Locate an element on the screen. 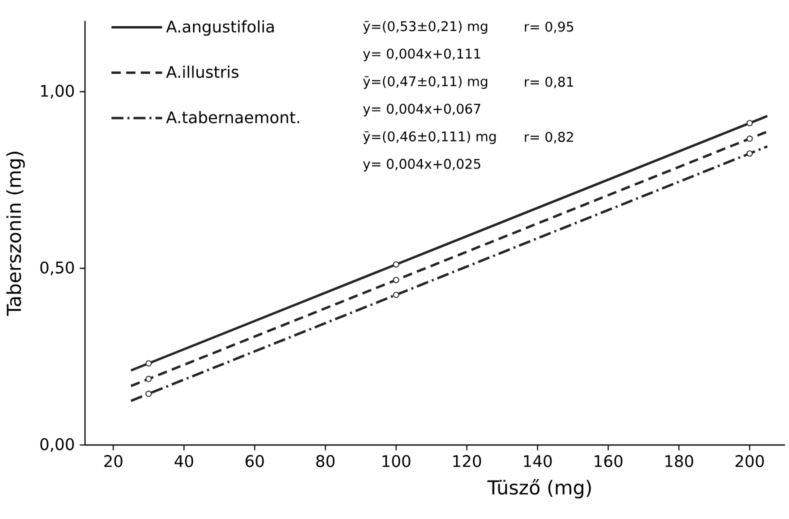 The height and width of the screenshot is (519, 789). annotation: ȳ=(0,53±0,21) mg is located at coordinates (425, 27).